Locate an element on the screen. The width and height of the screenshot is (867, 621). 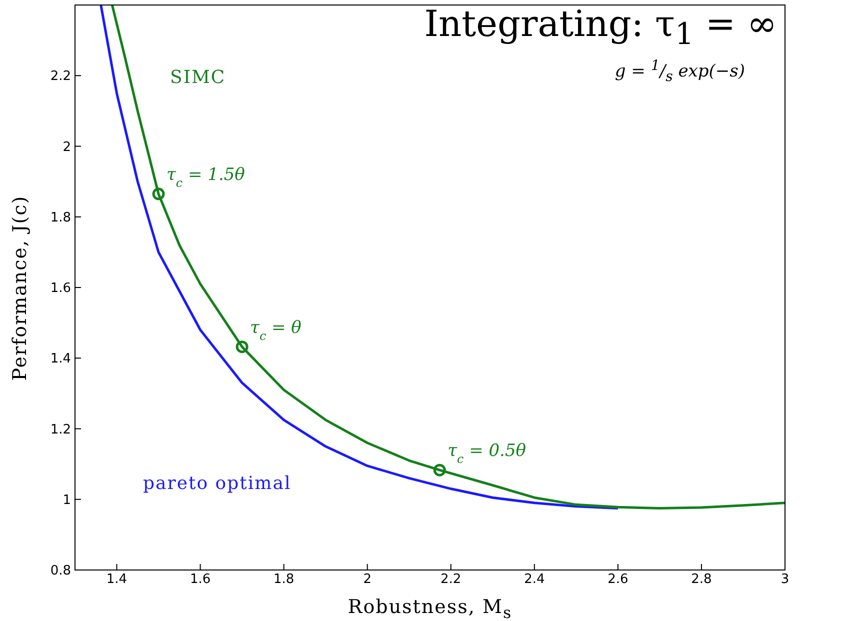
y-tick-label: 0.8 is located at coordinates (60, 571).